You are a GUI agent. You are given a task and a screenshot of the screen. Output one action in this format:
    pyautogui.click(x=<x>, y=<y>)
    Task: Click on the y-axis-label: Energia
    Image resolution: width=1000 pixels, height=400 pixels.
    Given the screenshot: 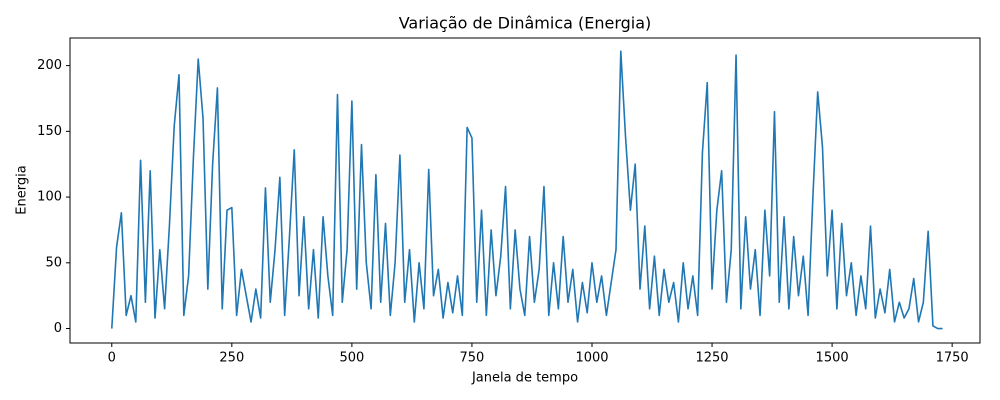 What is the action you would take?
    pyautogui.click(x=22, y=189)
    